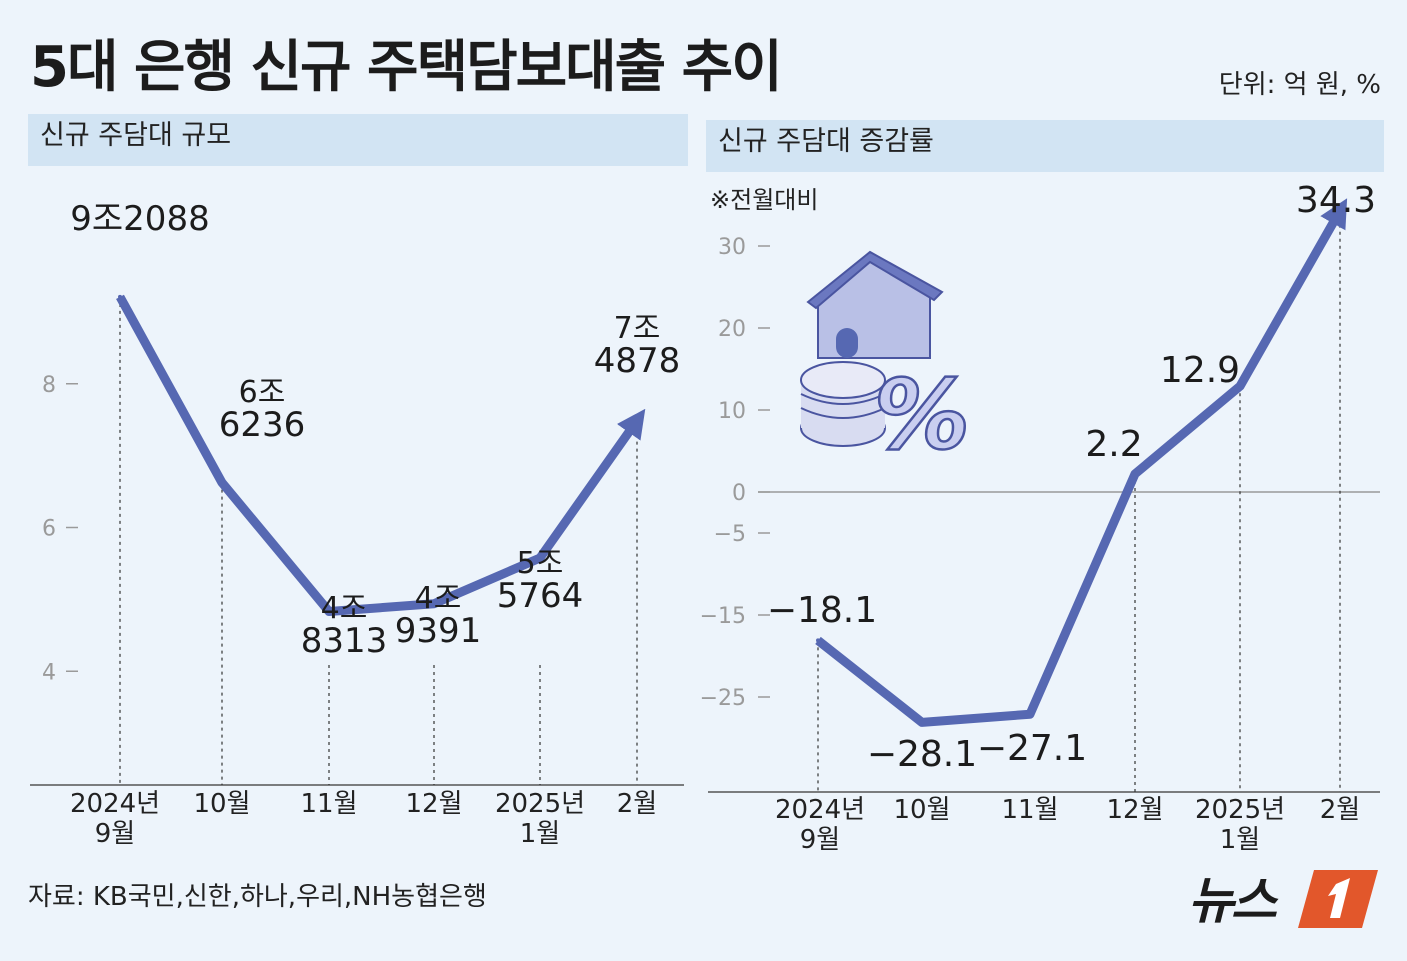 This screenshot has width=1407, height=961. Describe the element at coordinates (328, 804) in the screenshot. I see `left-x-tick-label: 11월` at that location.